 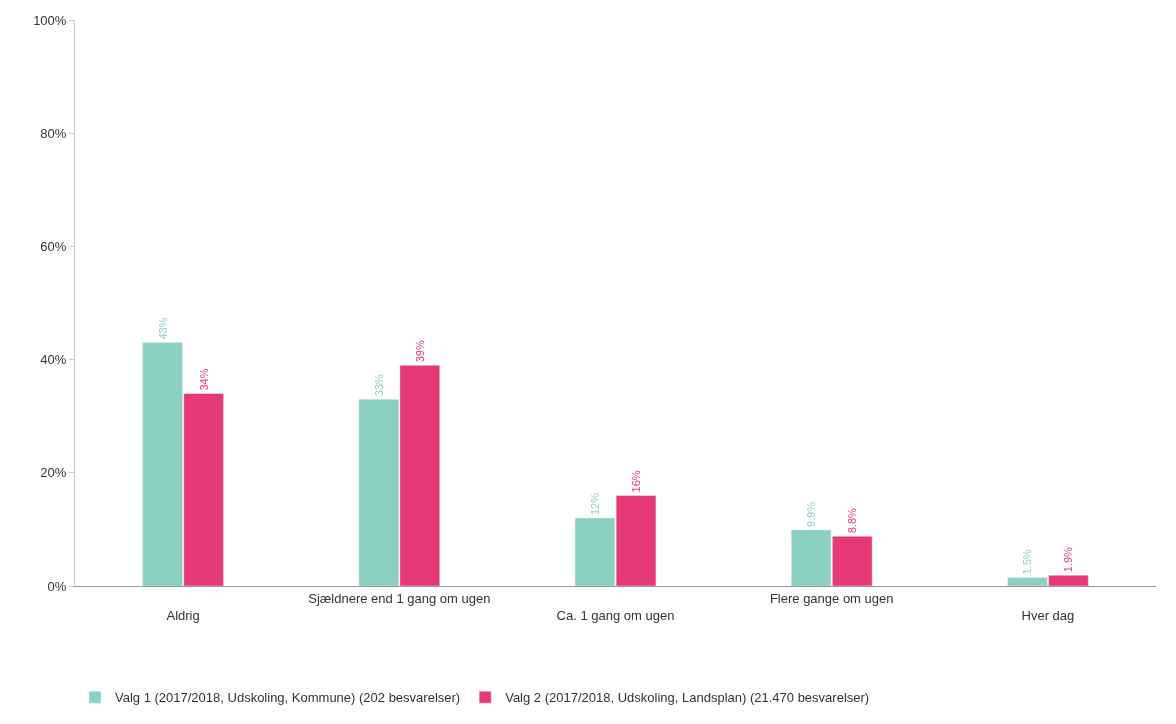 What do you see at coordinates (183, 615) in the screenshot?
I see `x-tick-label: Aldrig` at bounding box center [183, 615].